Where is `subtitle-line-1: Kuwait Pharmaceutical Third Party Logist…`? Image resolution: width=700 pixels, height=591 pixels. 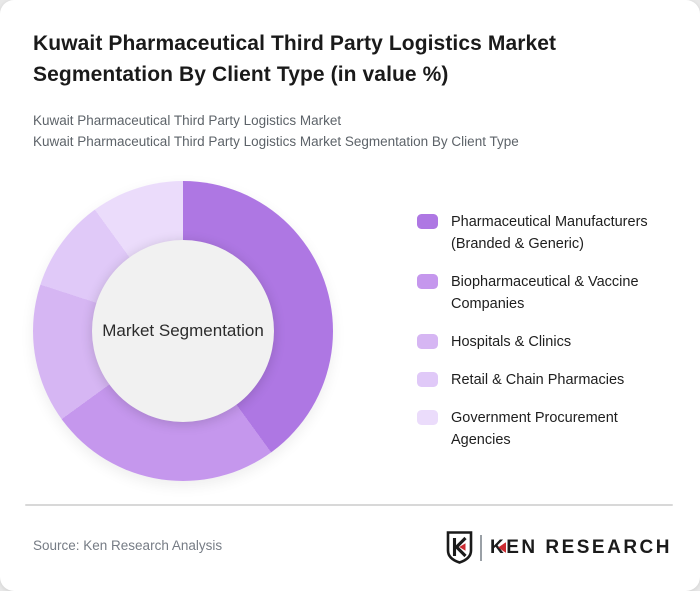 subtitle-line-1: Kuwait Pharmaceutical Third Party Logist… is located at coordinates (187, 120).